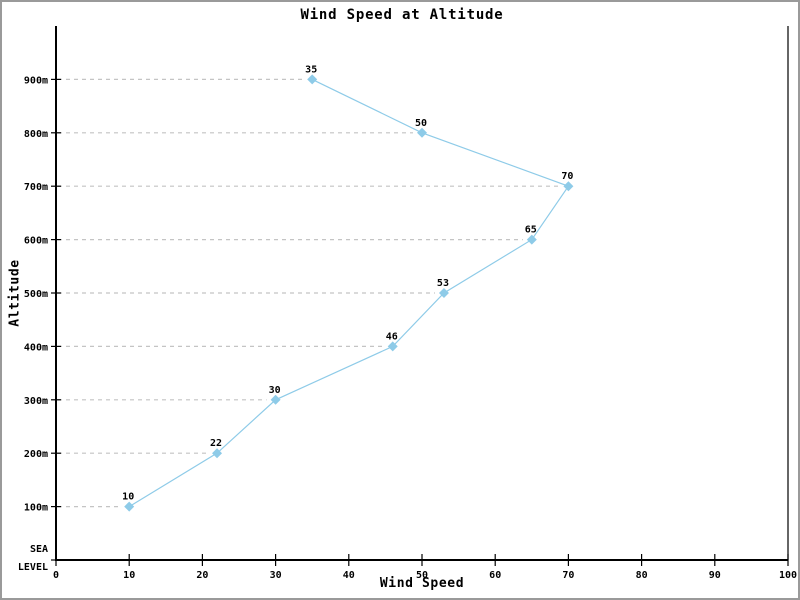 The height and width of the screenshot is (600, 800). I want to click on data-point-label-400m: 46, so click(392, 336).